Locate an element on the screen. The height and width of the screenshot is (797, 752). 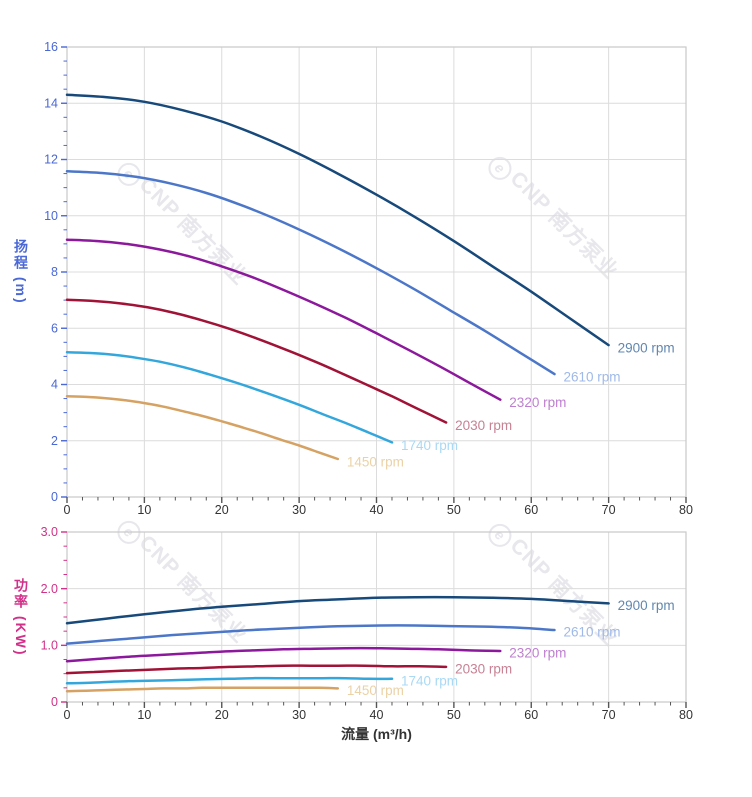
y-axis-ticks: 0 1.0 2.0 3.0 is located at coordinates (54, 617).